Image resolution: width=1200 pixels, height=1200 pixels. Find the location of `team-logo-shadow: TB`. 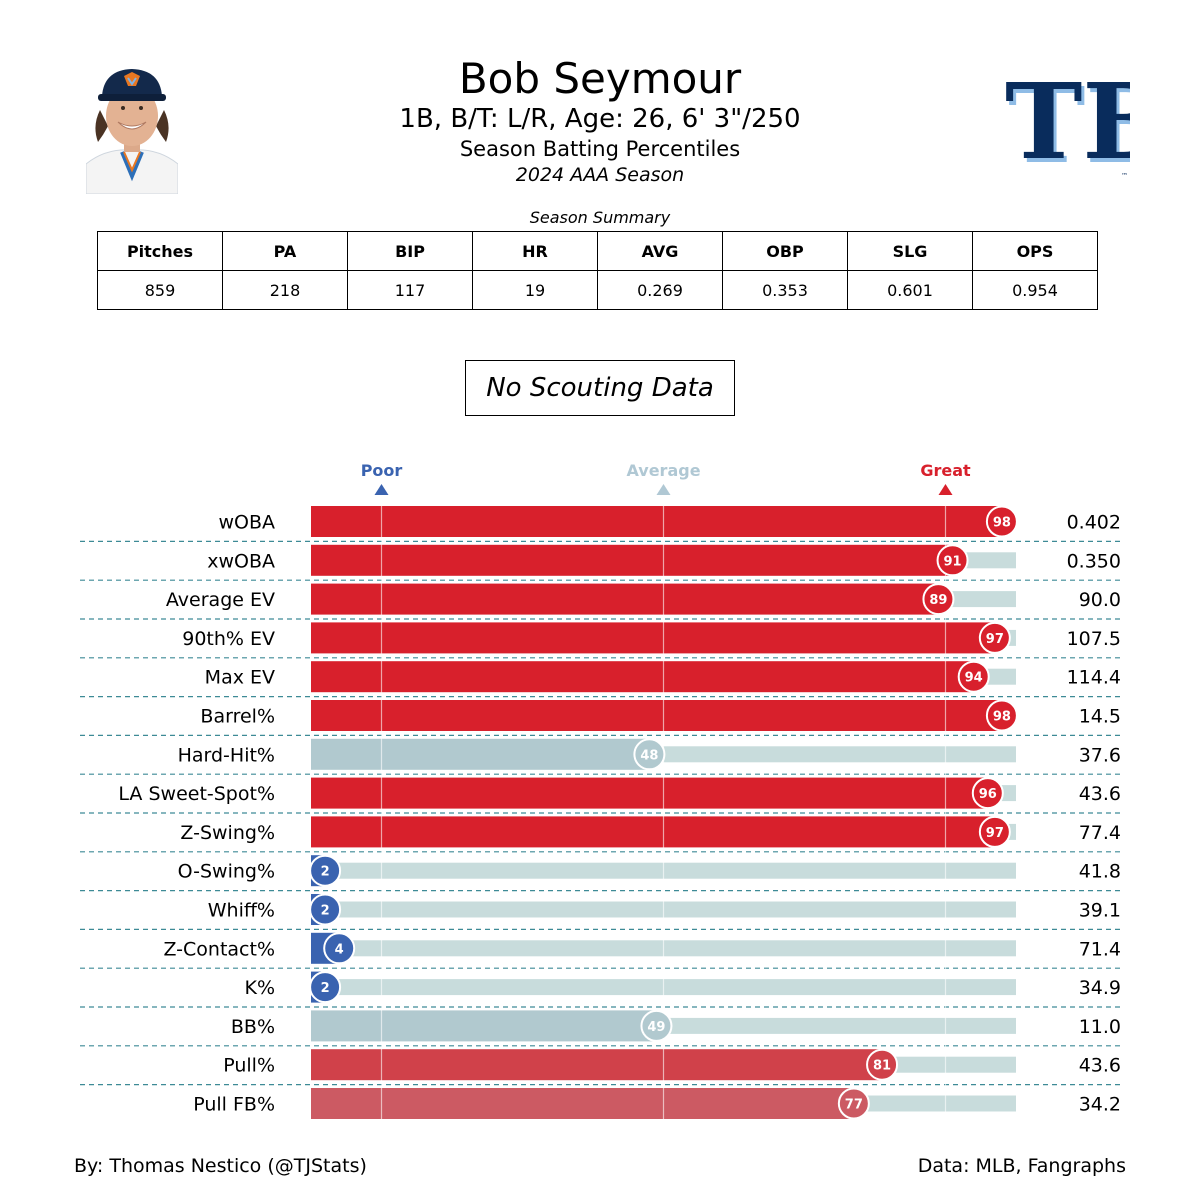

team-logo-shadow: TB is located at coordinates (1069, 126).